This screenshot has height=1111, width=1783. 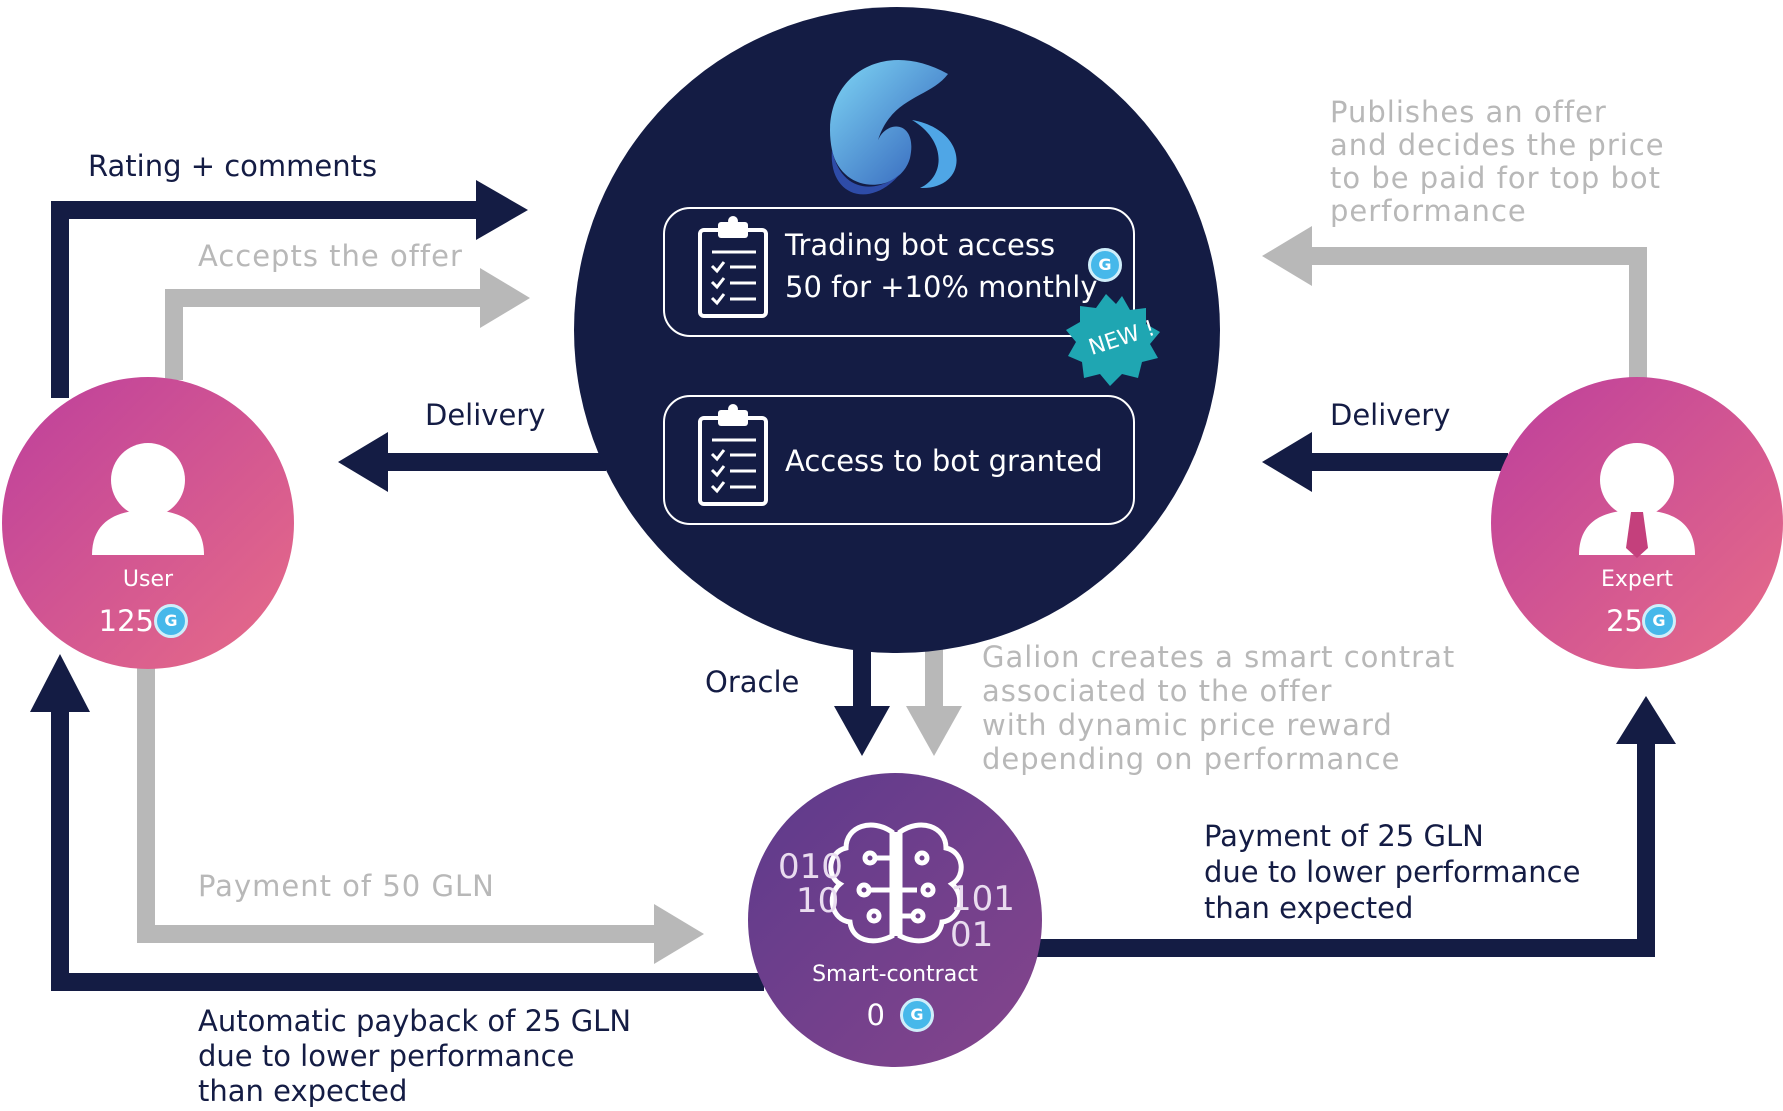 I want to click on rating-label: Rating + comments, so click(x=233, y=166).